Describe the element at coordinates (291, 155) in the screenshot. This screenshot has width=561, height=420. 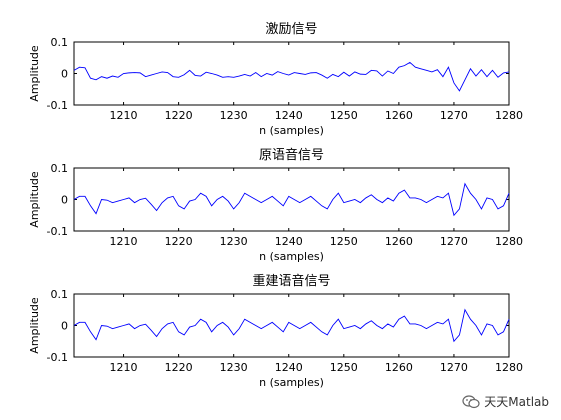
I see `chart-title: 原语音信号` at that location.